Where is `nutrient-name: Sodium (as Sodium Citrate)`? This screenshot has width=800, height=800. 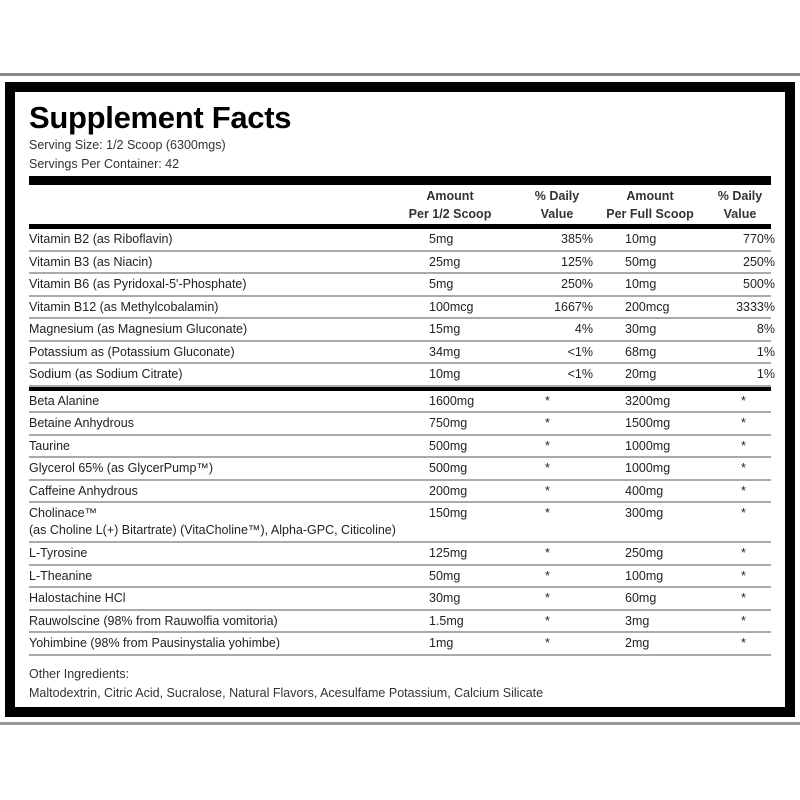 nutrient-name: Sodium (as Sodium Citrate) is located at coordinates (106, 374).